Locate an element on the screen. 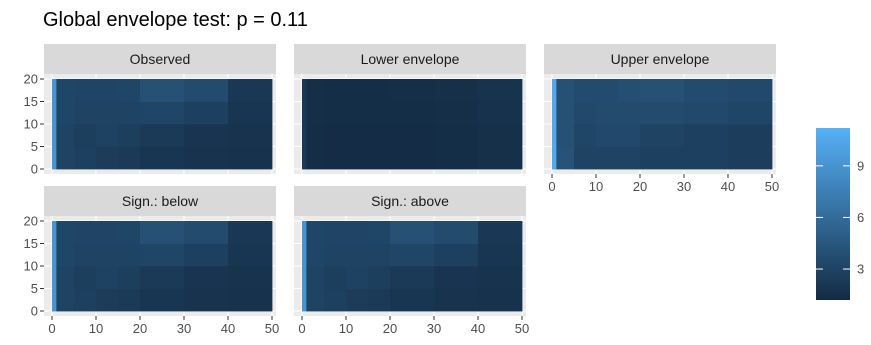  legend-tick-label: 6 is located at coordinates (860, 217).